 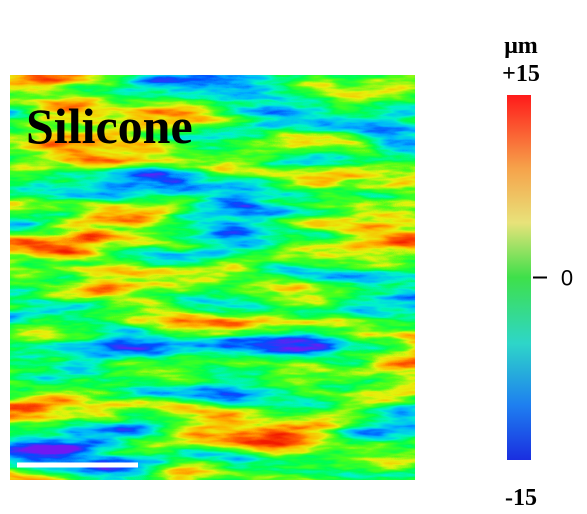 I want to click on colorbar-tick-label: -15, so click(x=521, y=498).